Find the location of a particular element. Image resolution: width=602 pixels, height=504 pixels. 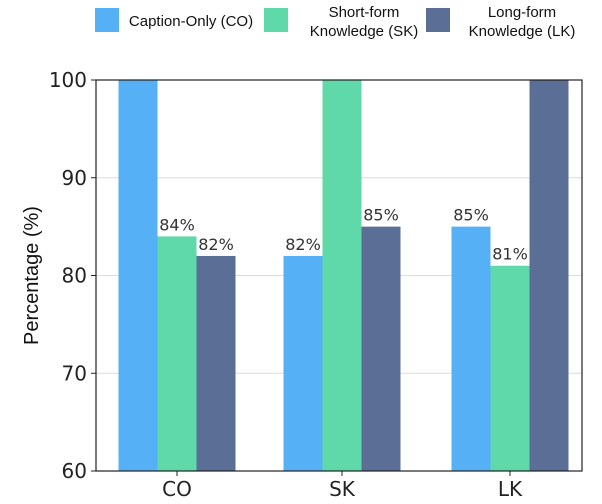

data-labels: 84%82% 82%85% 85%81% is located at coordinates (343, 235).